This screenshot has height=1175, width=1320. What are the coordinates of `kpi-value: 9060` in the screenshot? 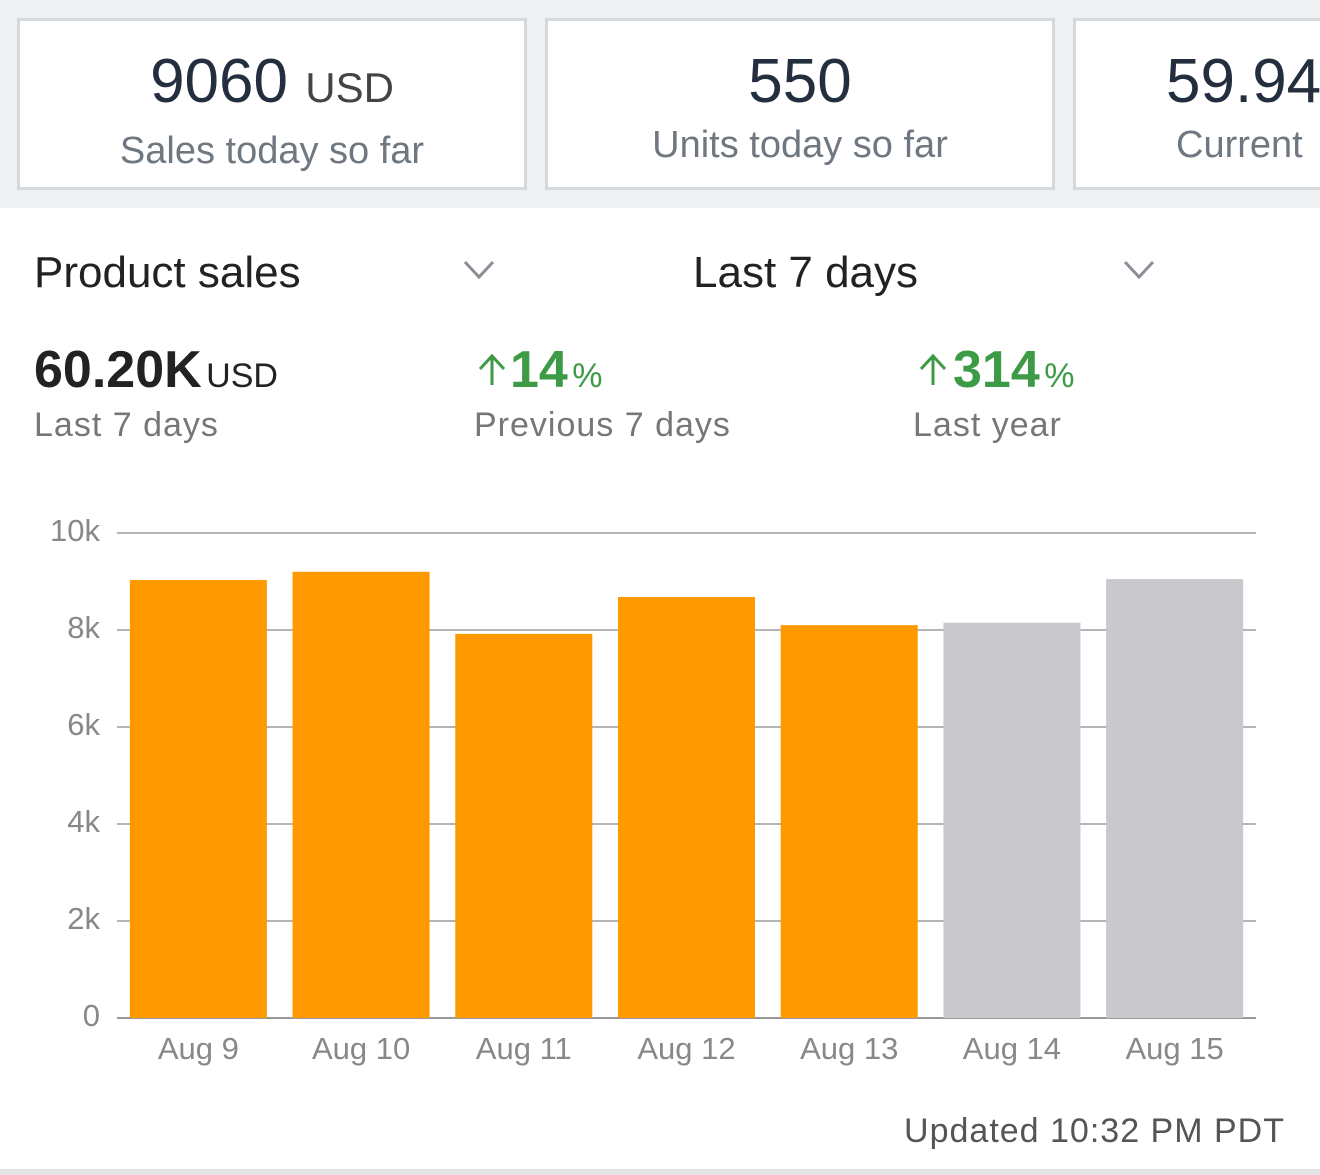 It's located at (219, 81).